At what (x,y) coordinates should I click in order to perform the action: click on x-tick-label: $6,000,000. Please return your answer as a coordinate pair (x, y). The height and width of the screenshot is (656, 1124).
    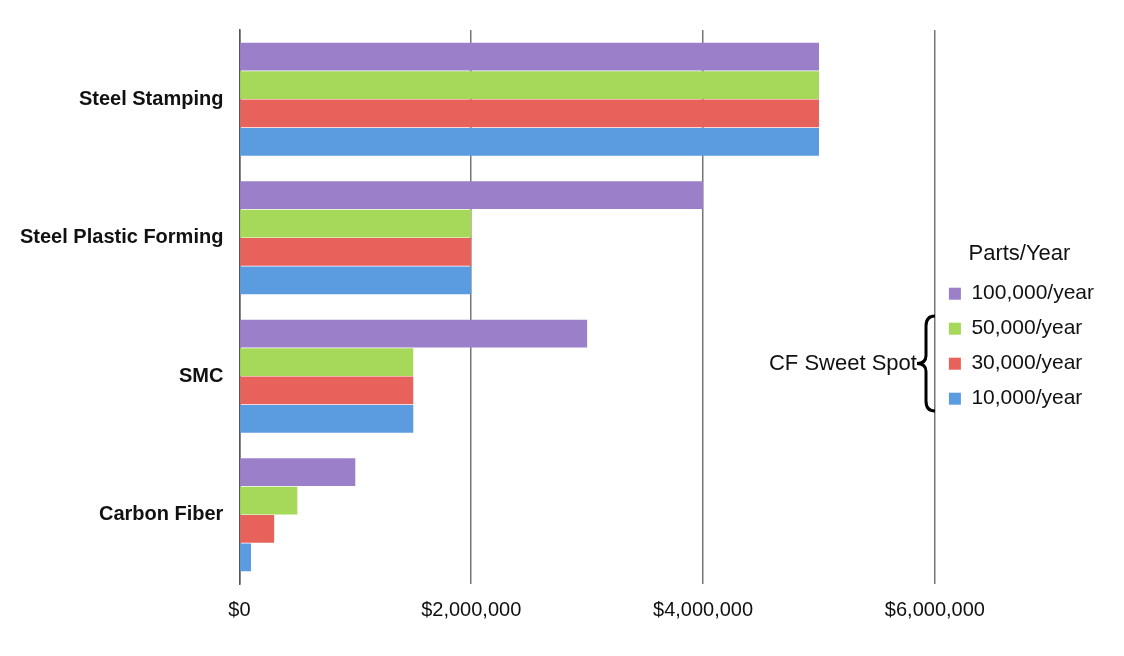
    Looking at the image, I should click on (934, 608).